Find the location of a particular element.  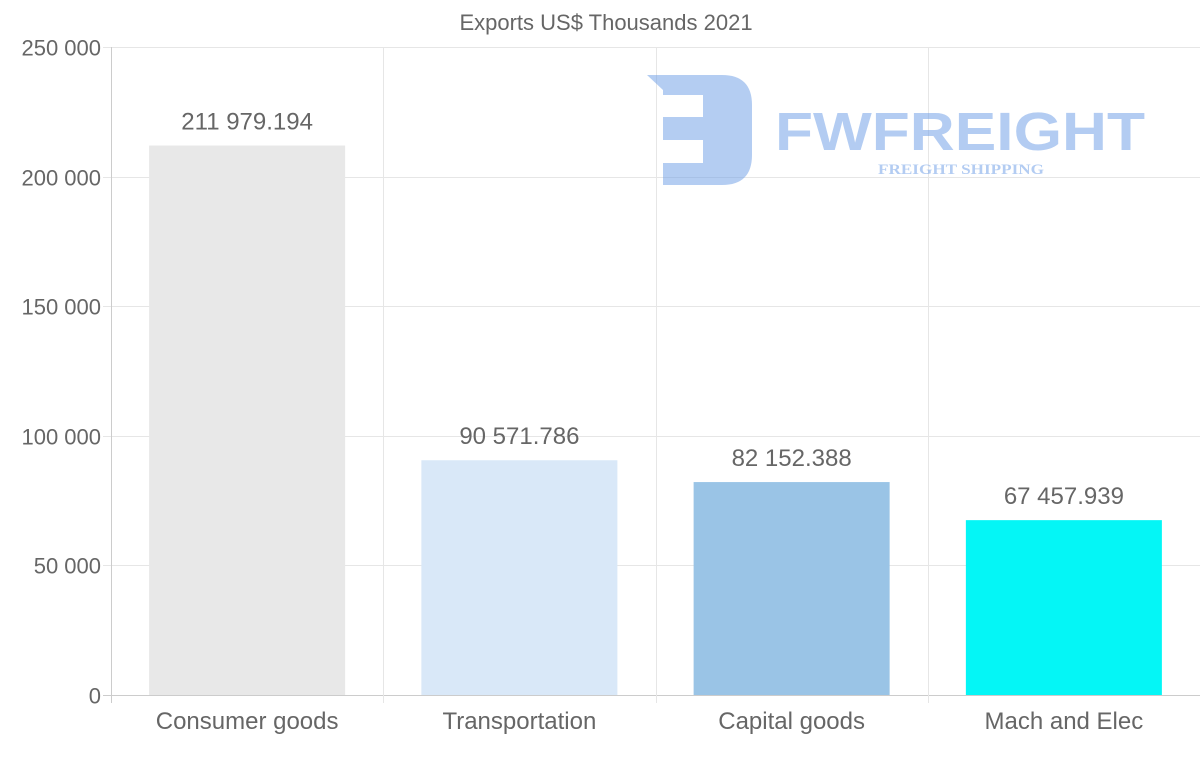

y-tick-label: 0 is located at coordinates (95, 696).